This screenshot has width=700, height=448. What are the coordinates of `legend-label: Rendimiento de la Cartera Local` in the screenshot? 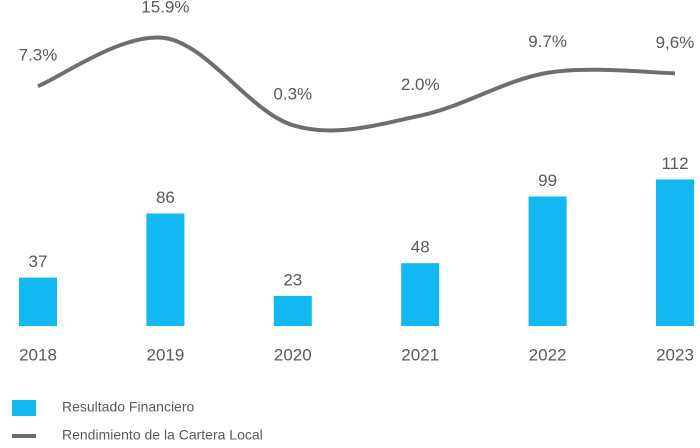 It's located at (162, 435).